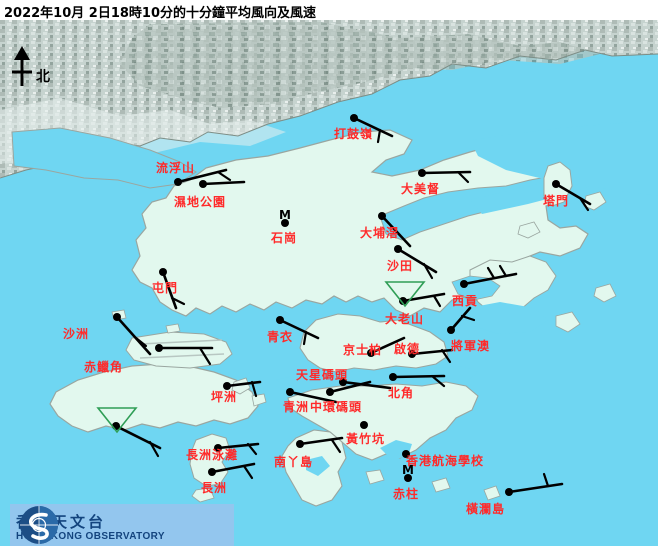 This screenshot has height=546, width=658. What do you see at coordinates (387, 345) in the screenshot?
I see `barb-kings-park` at bounding box center [387, 345].